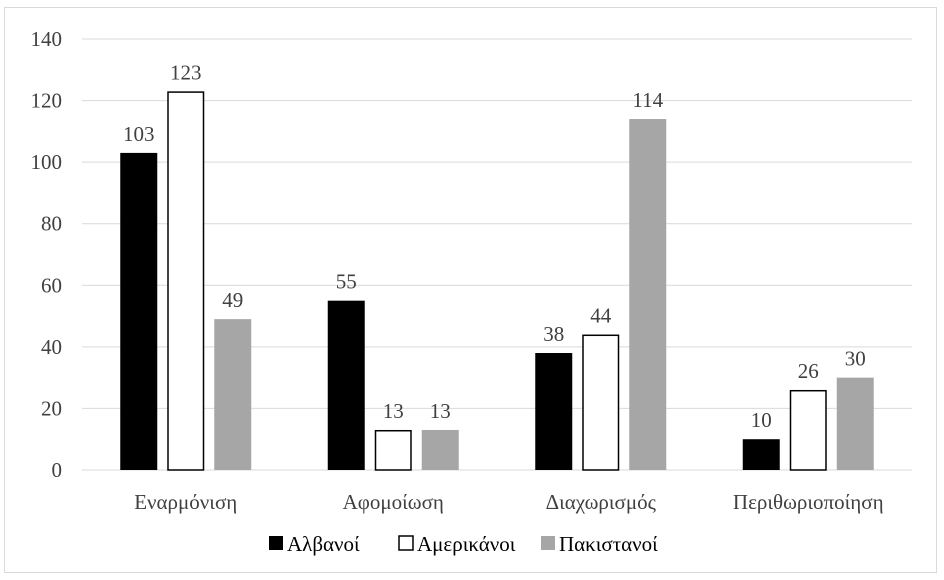 The image size is (944, 580). What do you see at coordinates (647, 100) in the screenshot?
I see `data-label: 114` at bounding box center [647, 100].